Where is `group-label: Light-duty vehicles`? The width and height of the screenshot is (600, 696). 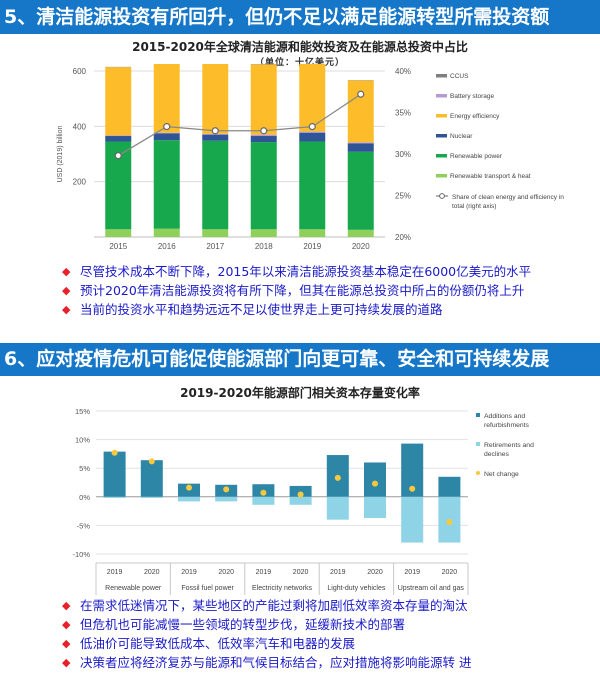 group-label: Light-duty vehicles is located at coordinates (356, 588).